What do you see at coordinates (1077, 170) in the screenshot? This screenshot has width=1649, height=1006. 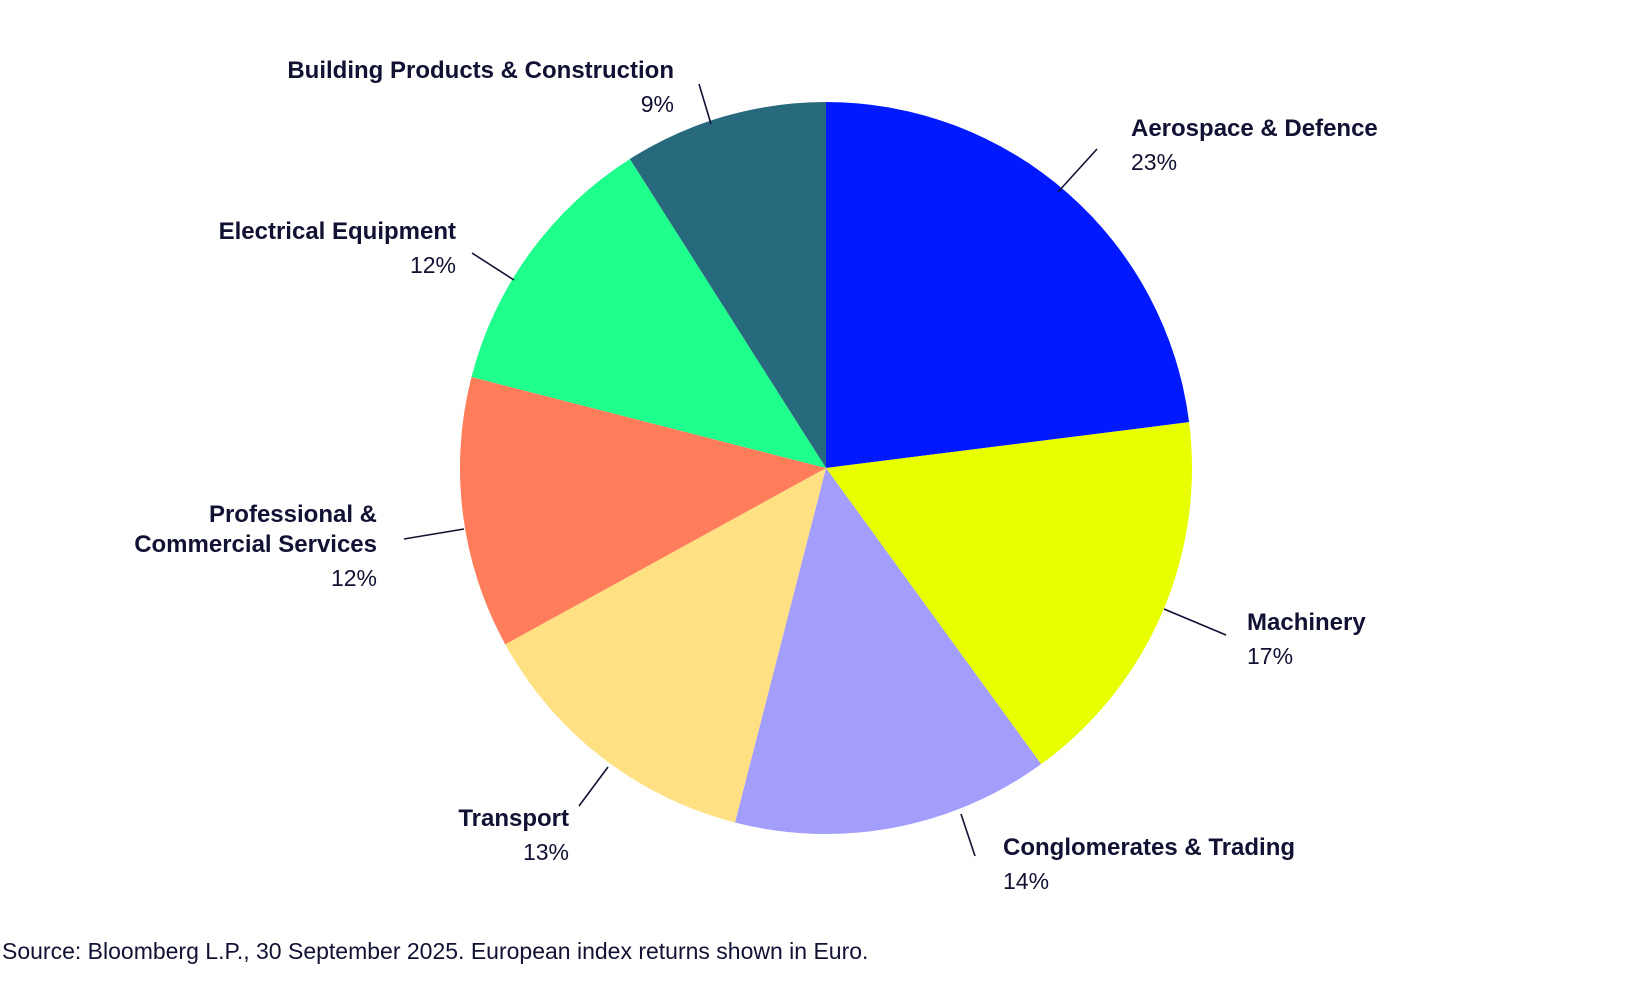 I see `leader-line-aerospace-and-defence` at bounding box center [1077, 170].